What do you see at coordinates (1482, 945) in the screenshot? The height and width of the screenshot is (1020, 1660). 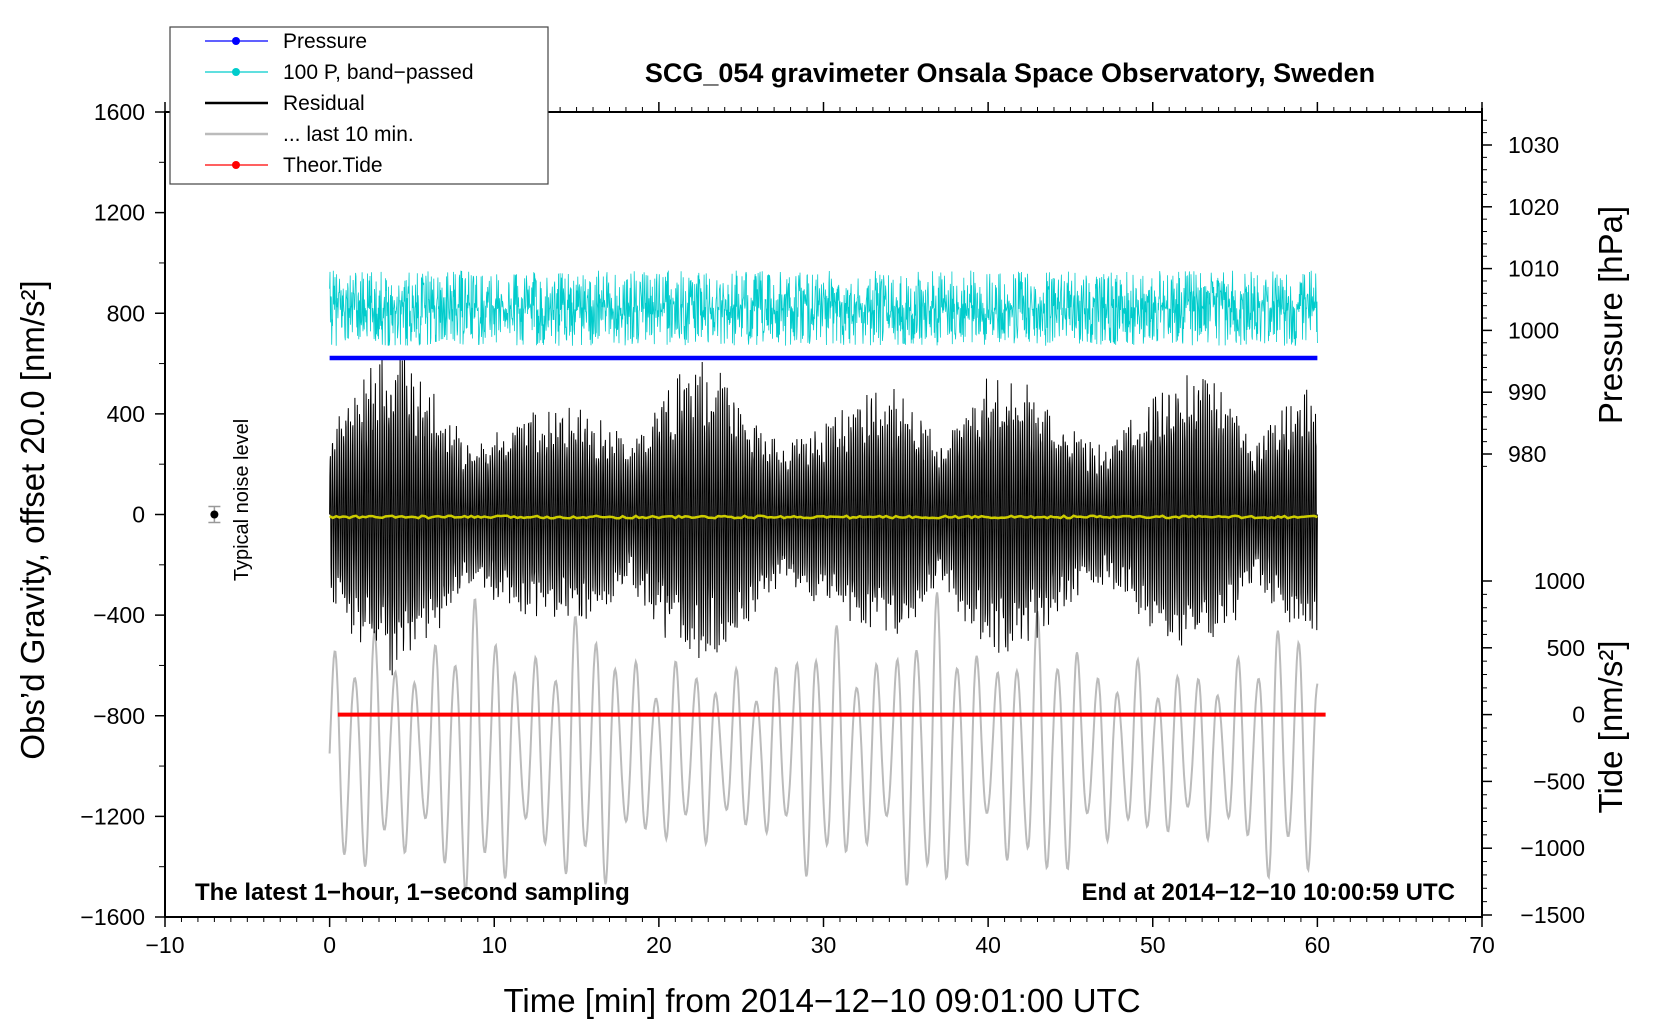 I see `x-tick-label: 70` at bounding box center [1482, 945].